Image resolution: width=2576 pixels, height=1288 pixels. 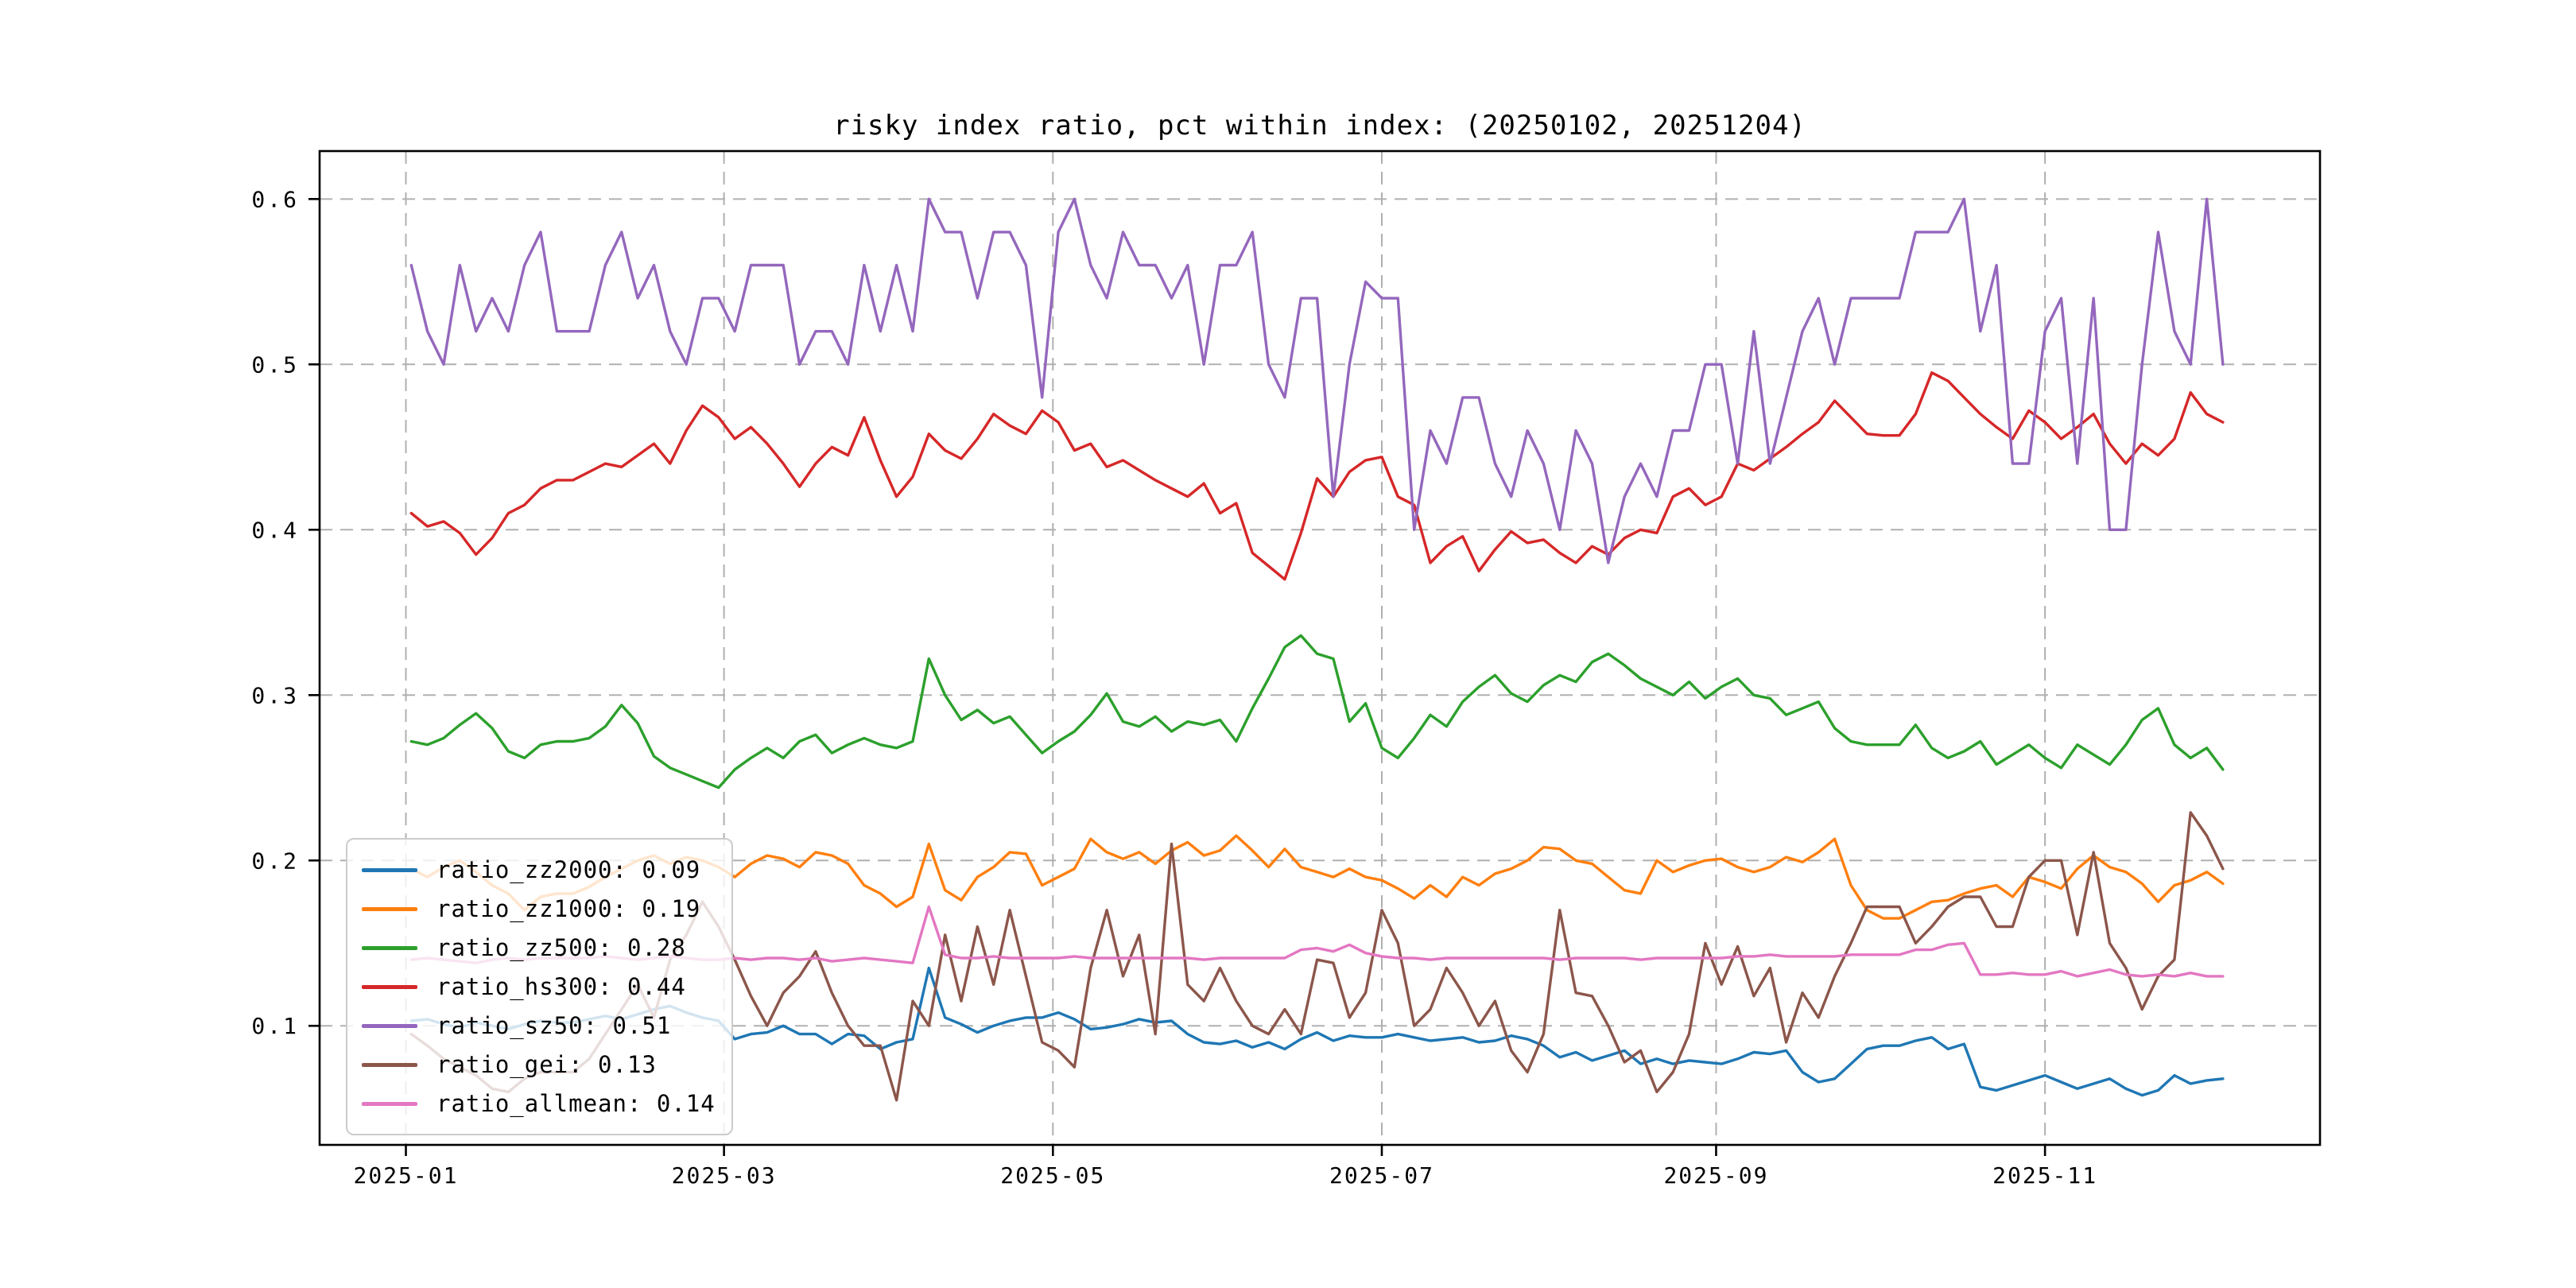 I want to click on legend-swatch-ratio_gei, so click(x=390, y=1064).